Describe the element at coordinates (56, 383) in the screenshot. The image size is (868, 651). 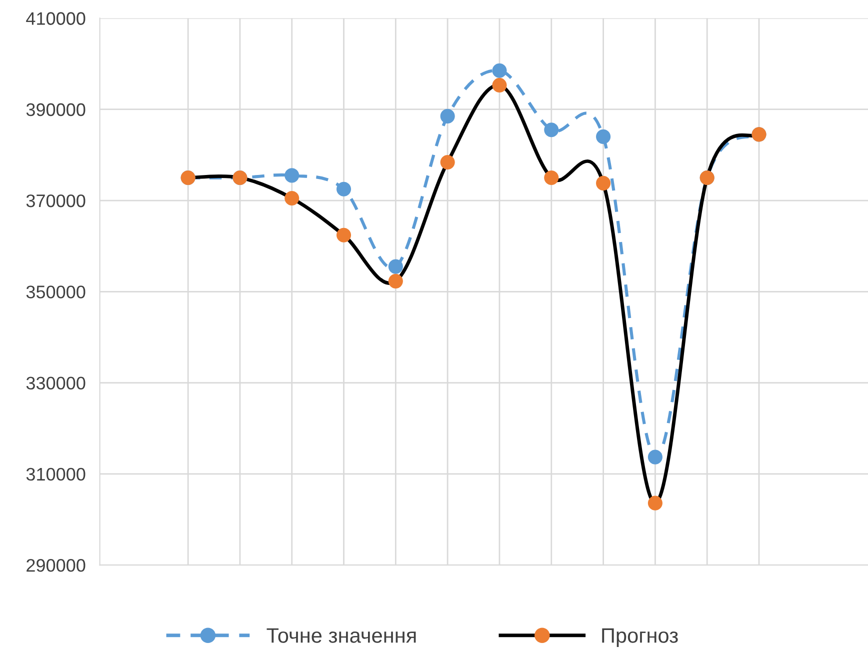
I see `y-tick-label: 330000` at that location.